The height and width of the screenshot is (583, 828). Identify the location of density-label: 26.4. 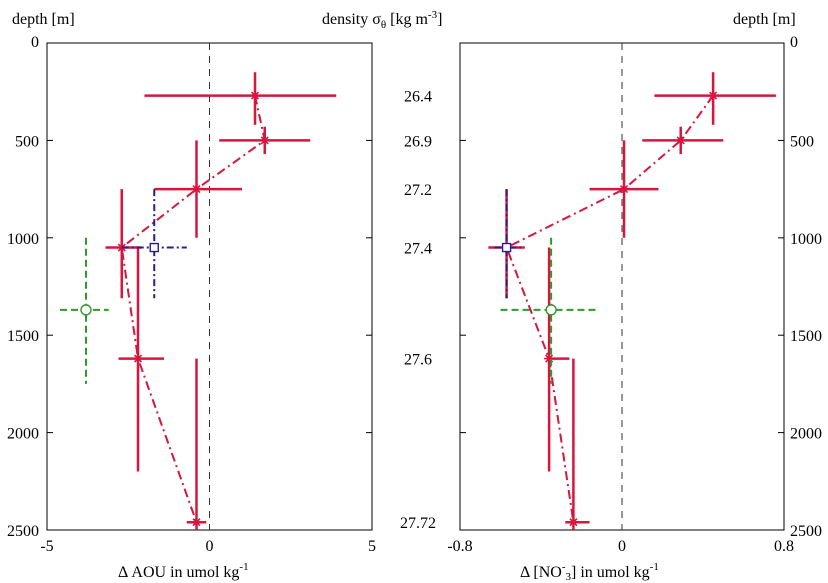
(418, 97).